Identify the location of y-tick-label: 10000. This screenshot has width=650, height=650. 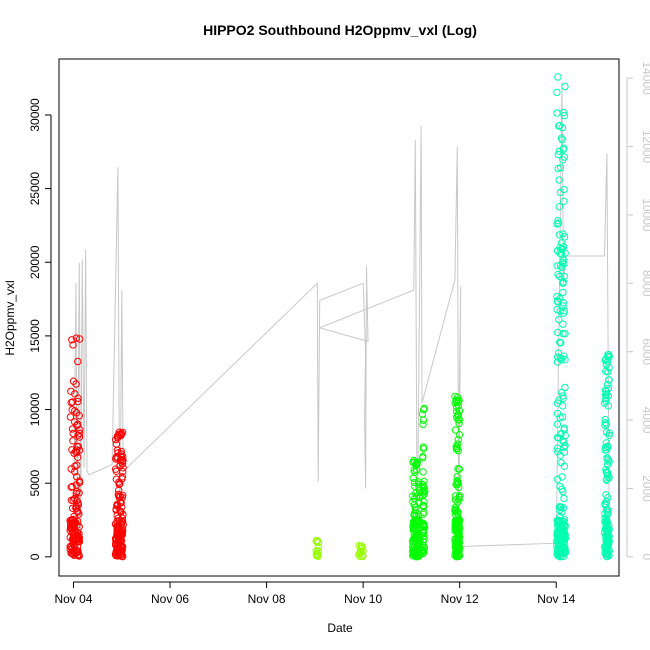
(35, 410).